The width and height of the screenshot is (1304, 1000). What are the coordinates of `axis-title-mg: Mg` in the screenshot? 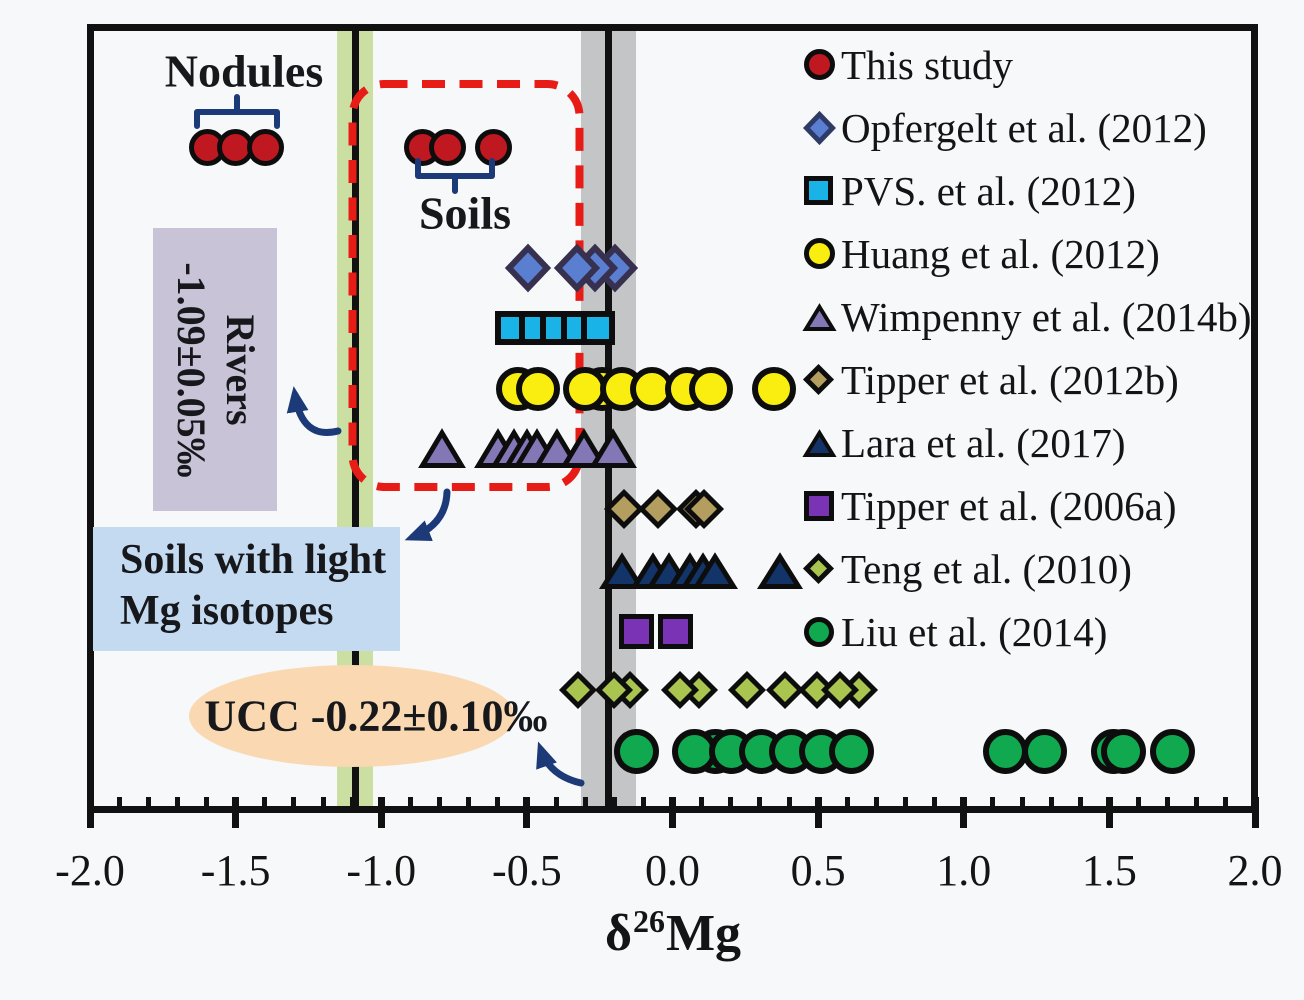 It's located at (703, 933).